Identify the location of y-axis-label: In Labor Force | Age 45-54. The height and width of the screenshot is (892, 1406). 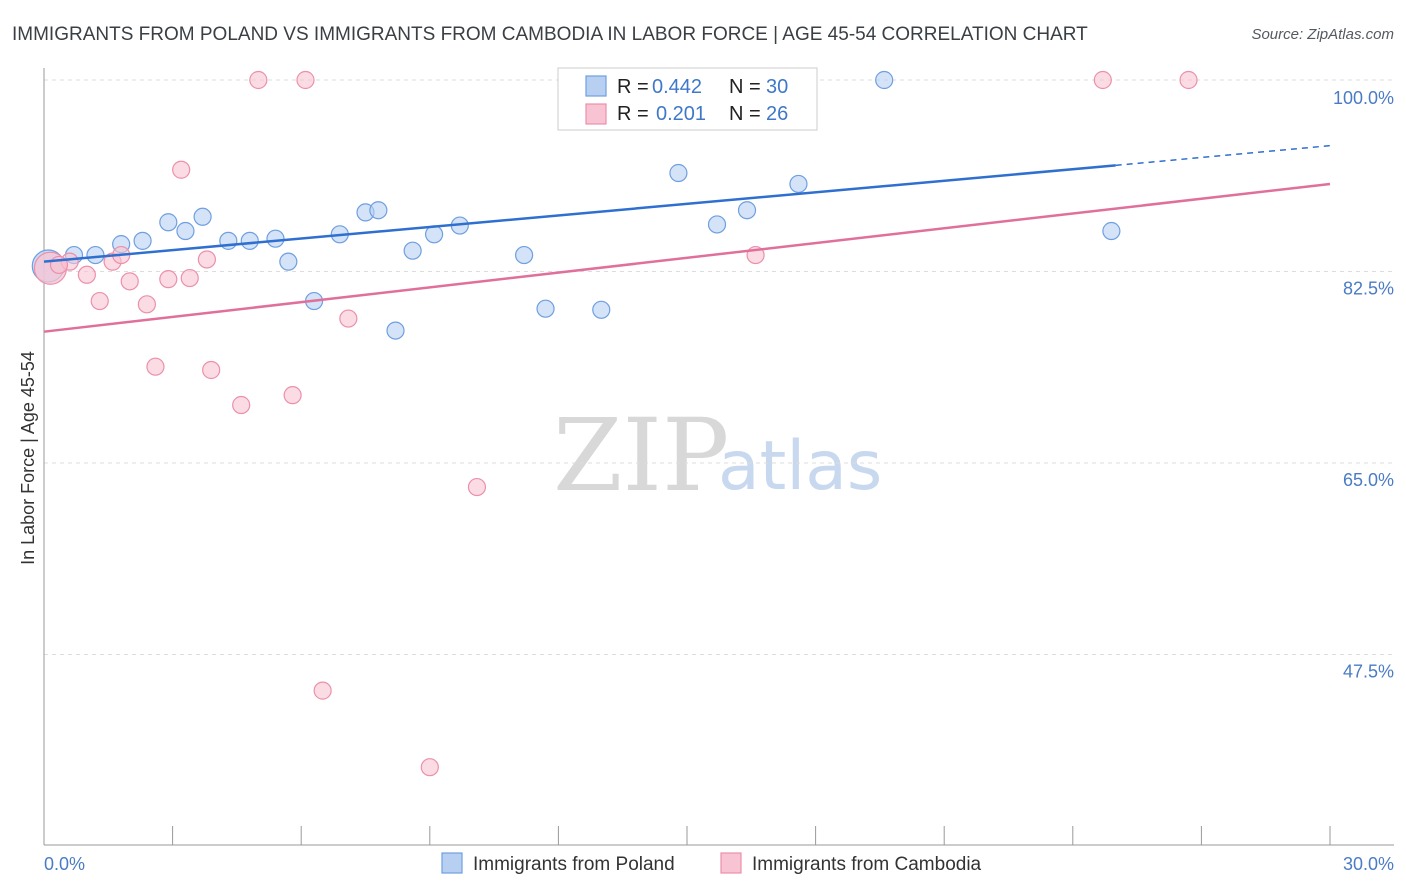
(28, 458).